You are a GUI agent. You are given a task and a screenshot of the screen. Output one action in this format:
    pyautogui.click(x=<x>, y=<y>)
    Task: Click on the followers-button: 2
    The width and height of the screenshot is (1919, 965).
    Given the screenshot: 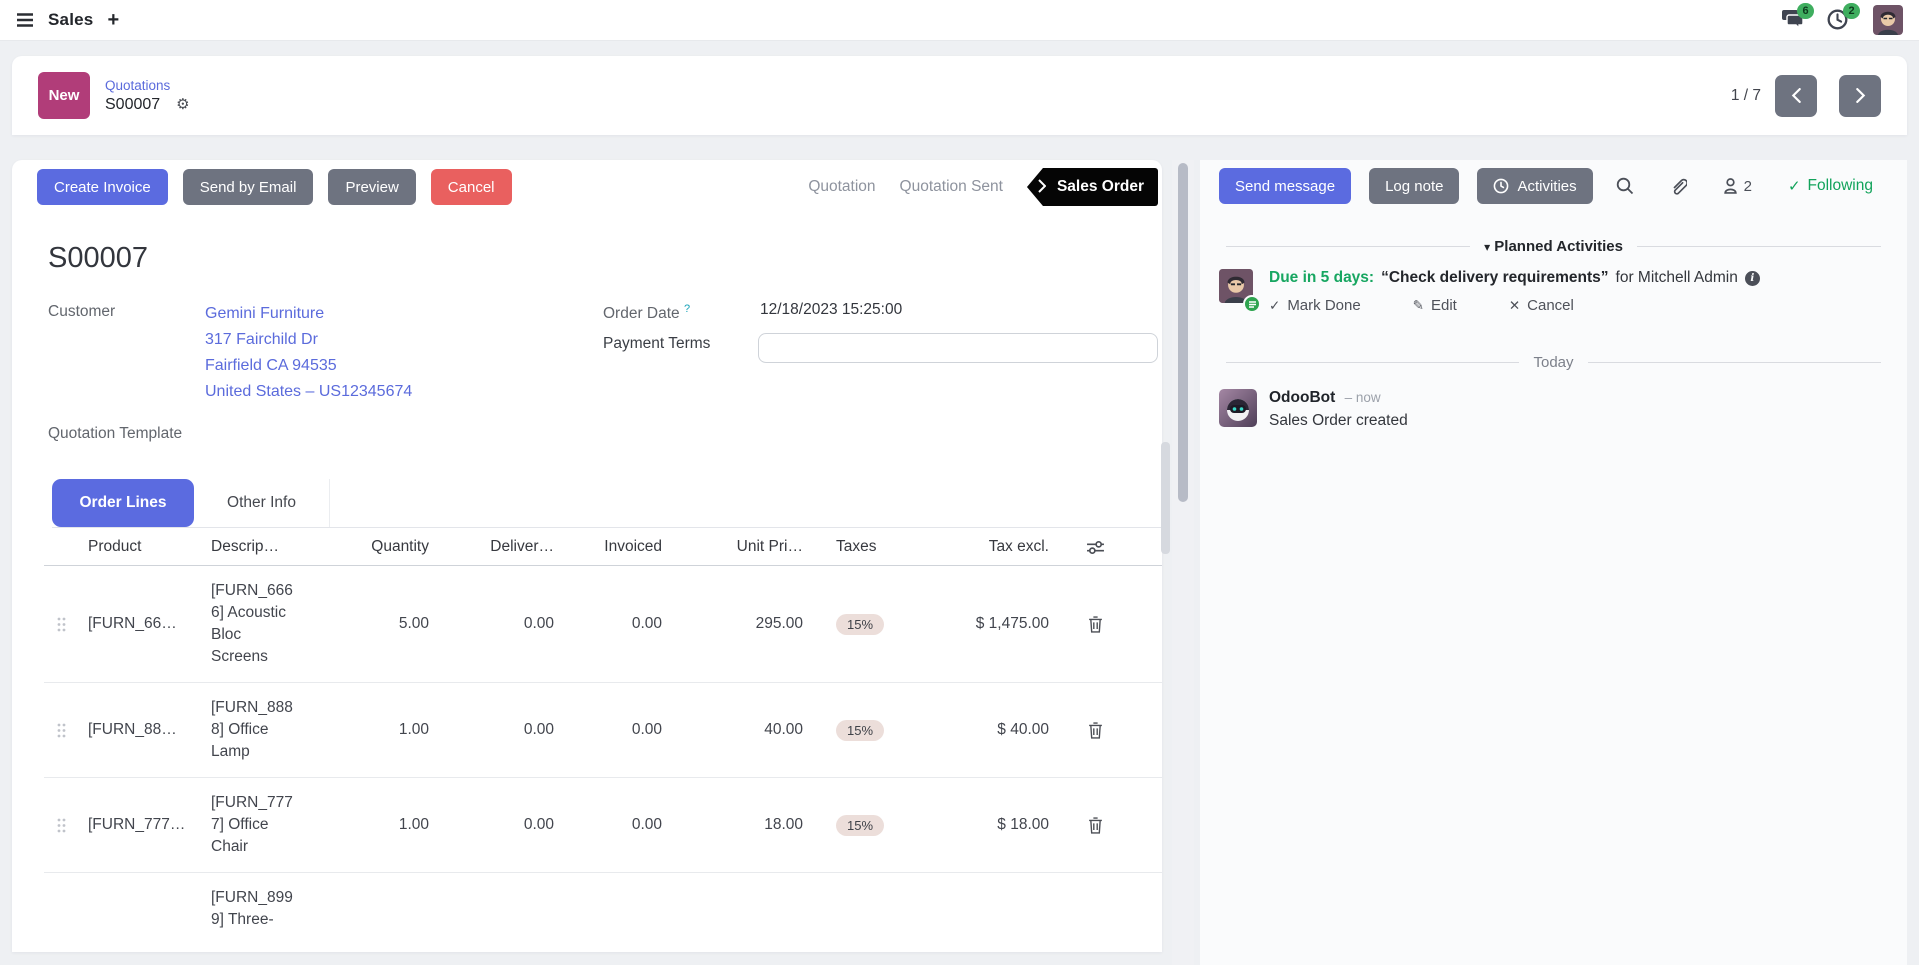 What is the action you would take?
    pyautogui.click(x=1737, y=186)
    